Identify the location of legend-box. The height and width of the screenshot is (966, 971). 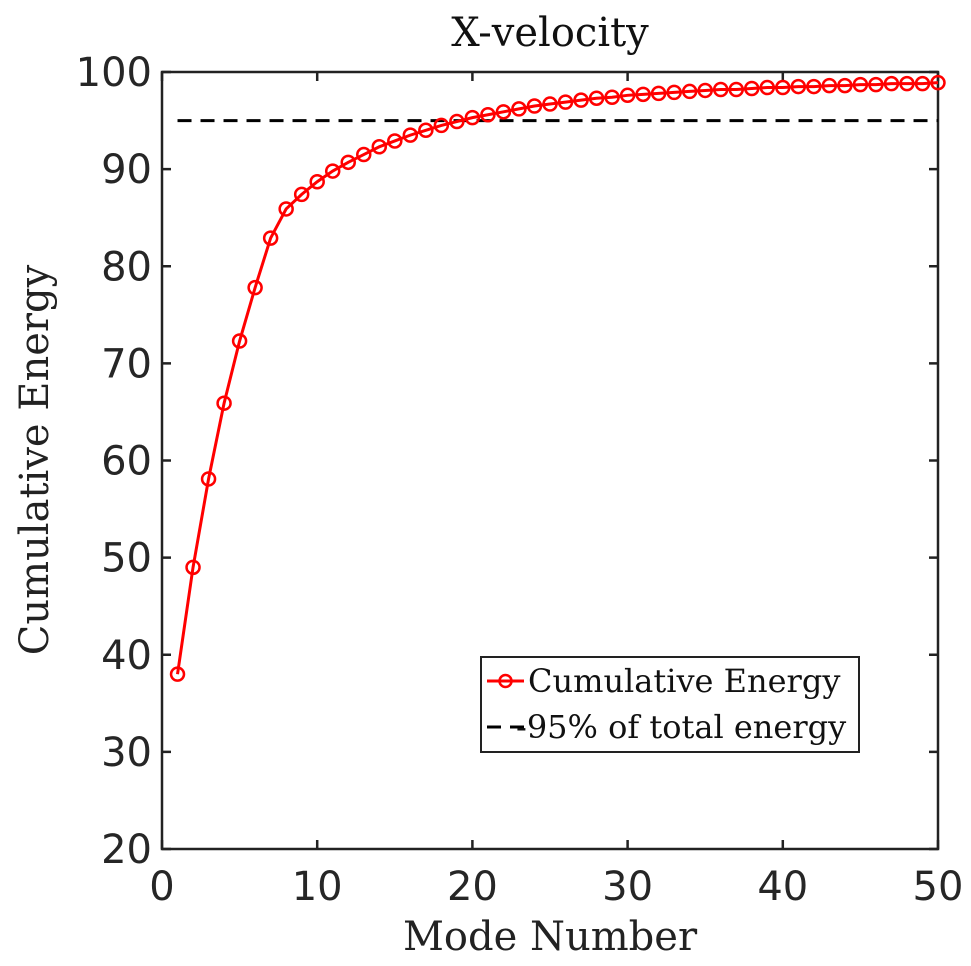
(670, 704).